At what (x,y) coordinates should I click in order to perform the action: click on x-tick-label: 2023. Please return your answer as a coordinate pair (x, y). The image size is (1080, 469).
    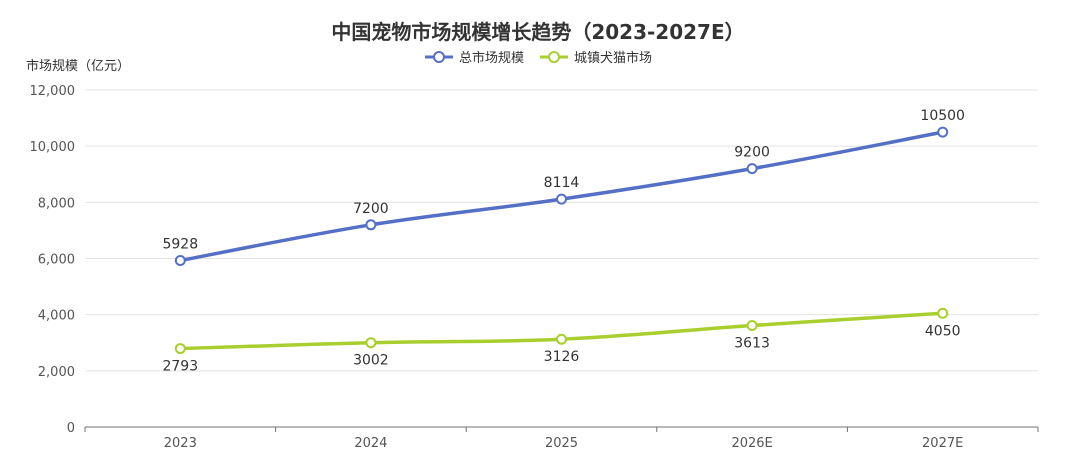
    Looking at the image, I should click on (180, 443).